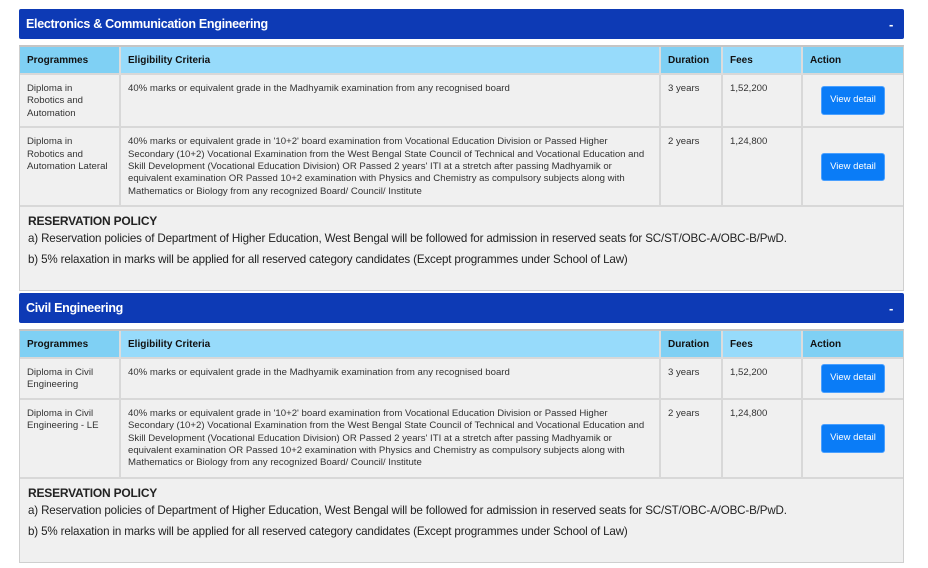  Describe the element at coordinates (70, 100) in the screenshot. I see `programme-name: Diploma in Robotics and Automation` at that location.